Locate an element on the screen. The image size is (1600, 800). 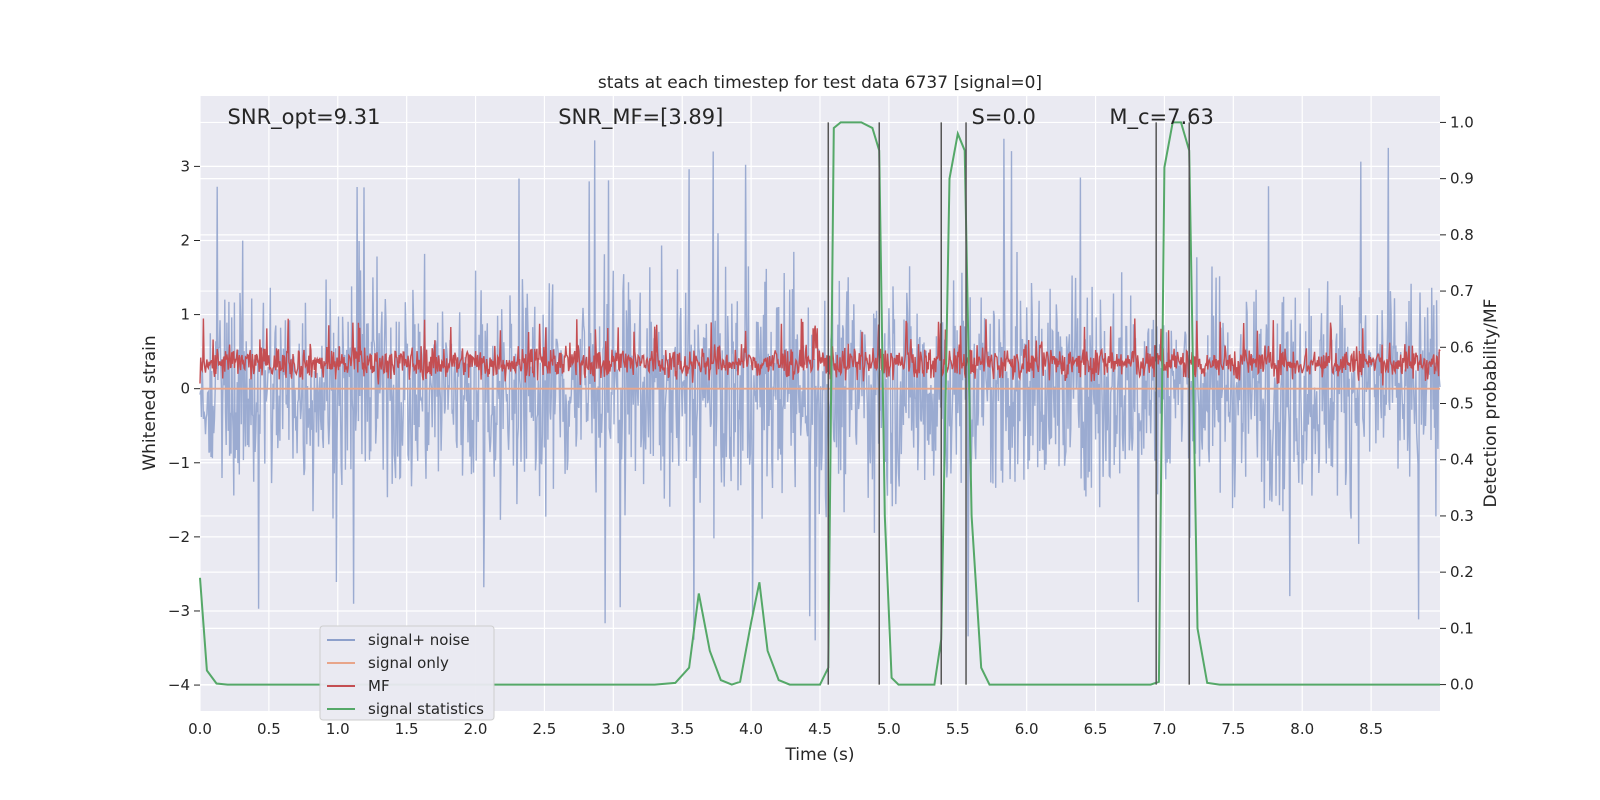
y-right-tick-label-7: 0.7 is located at coordinates (1462, 291).